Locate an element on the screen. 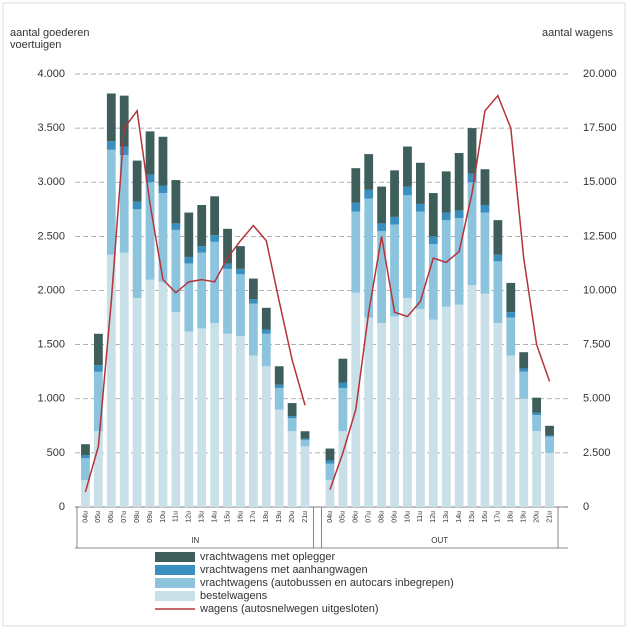 This screenshot has width=631, height=632. x-tick-label: 07u is located at coordinates (369, 517).